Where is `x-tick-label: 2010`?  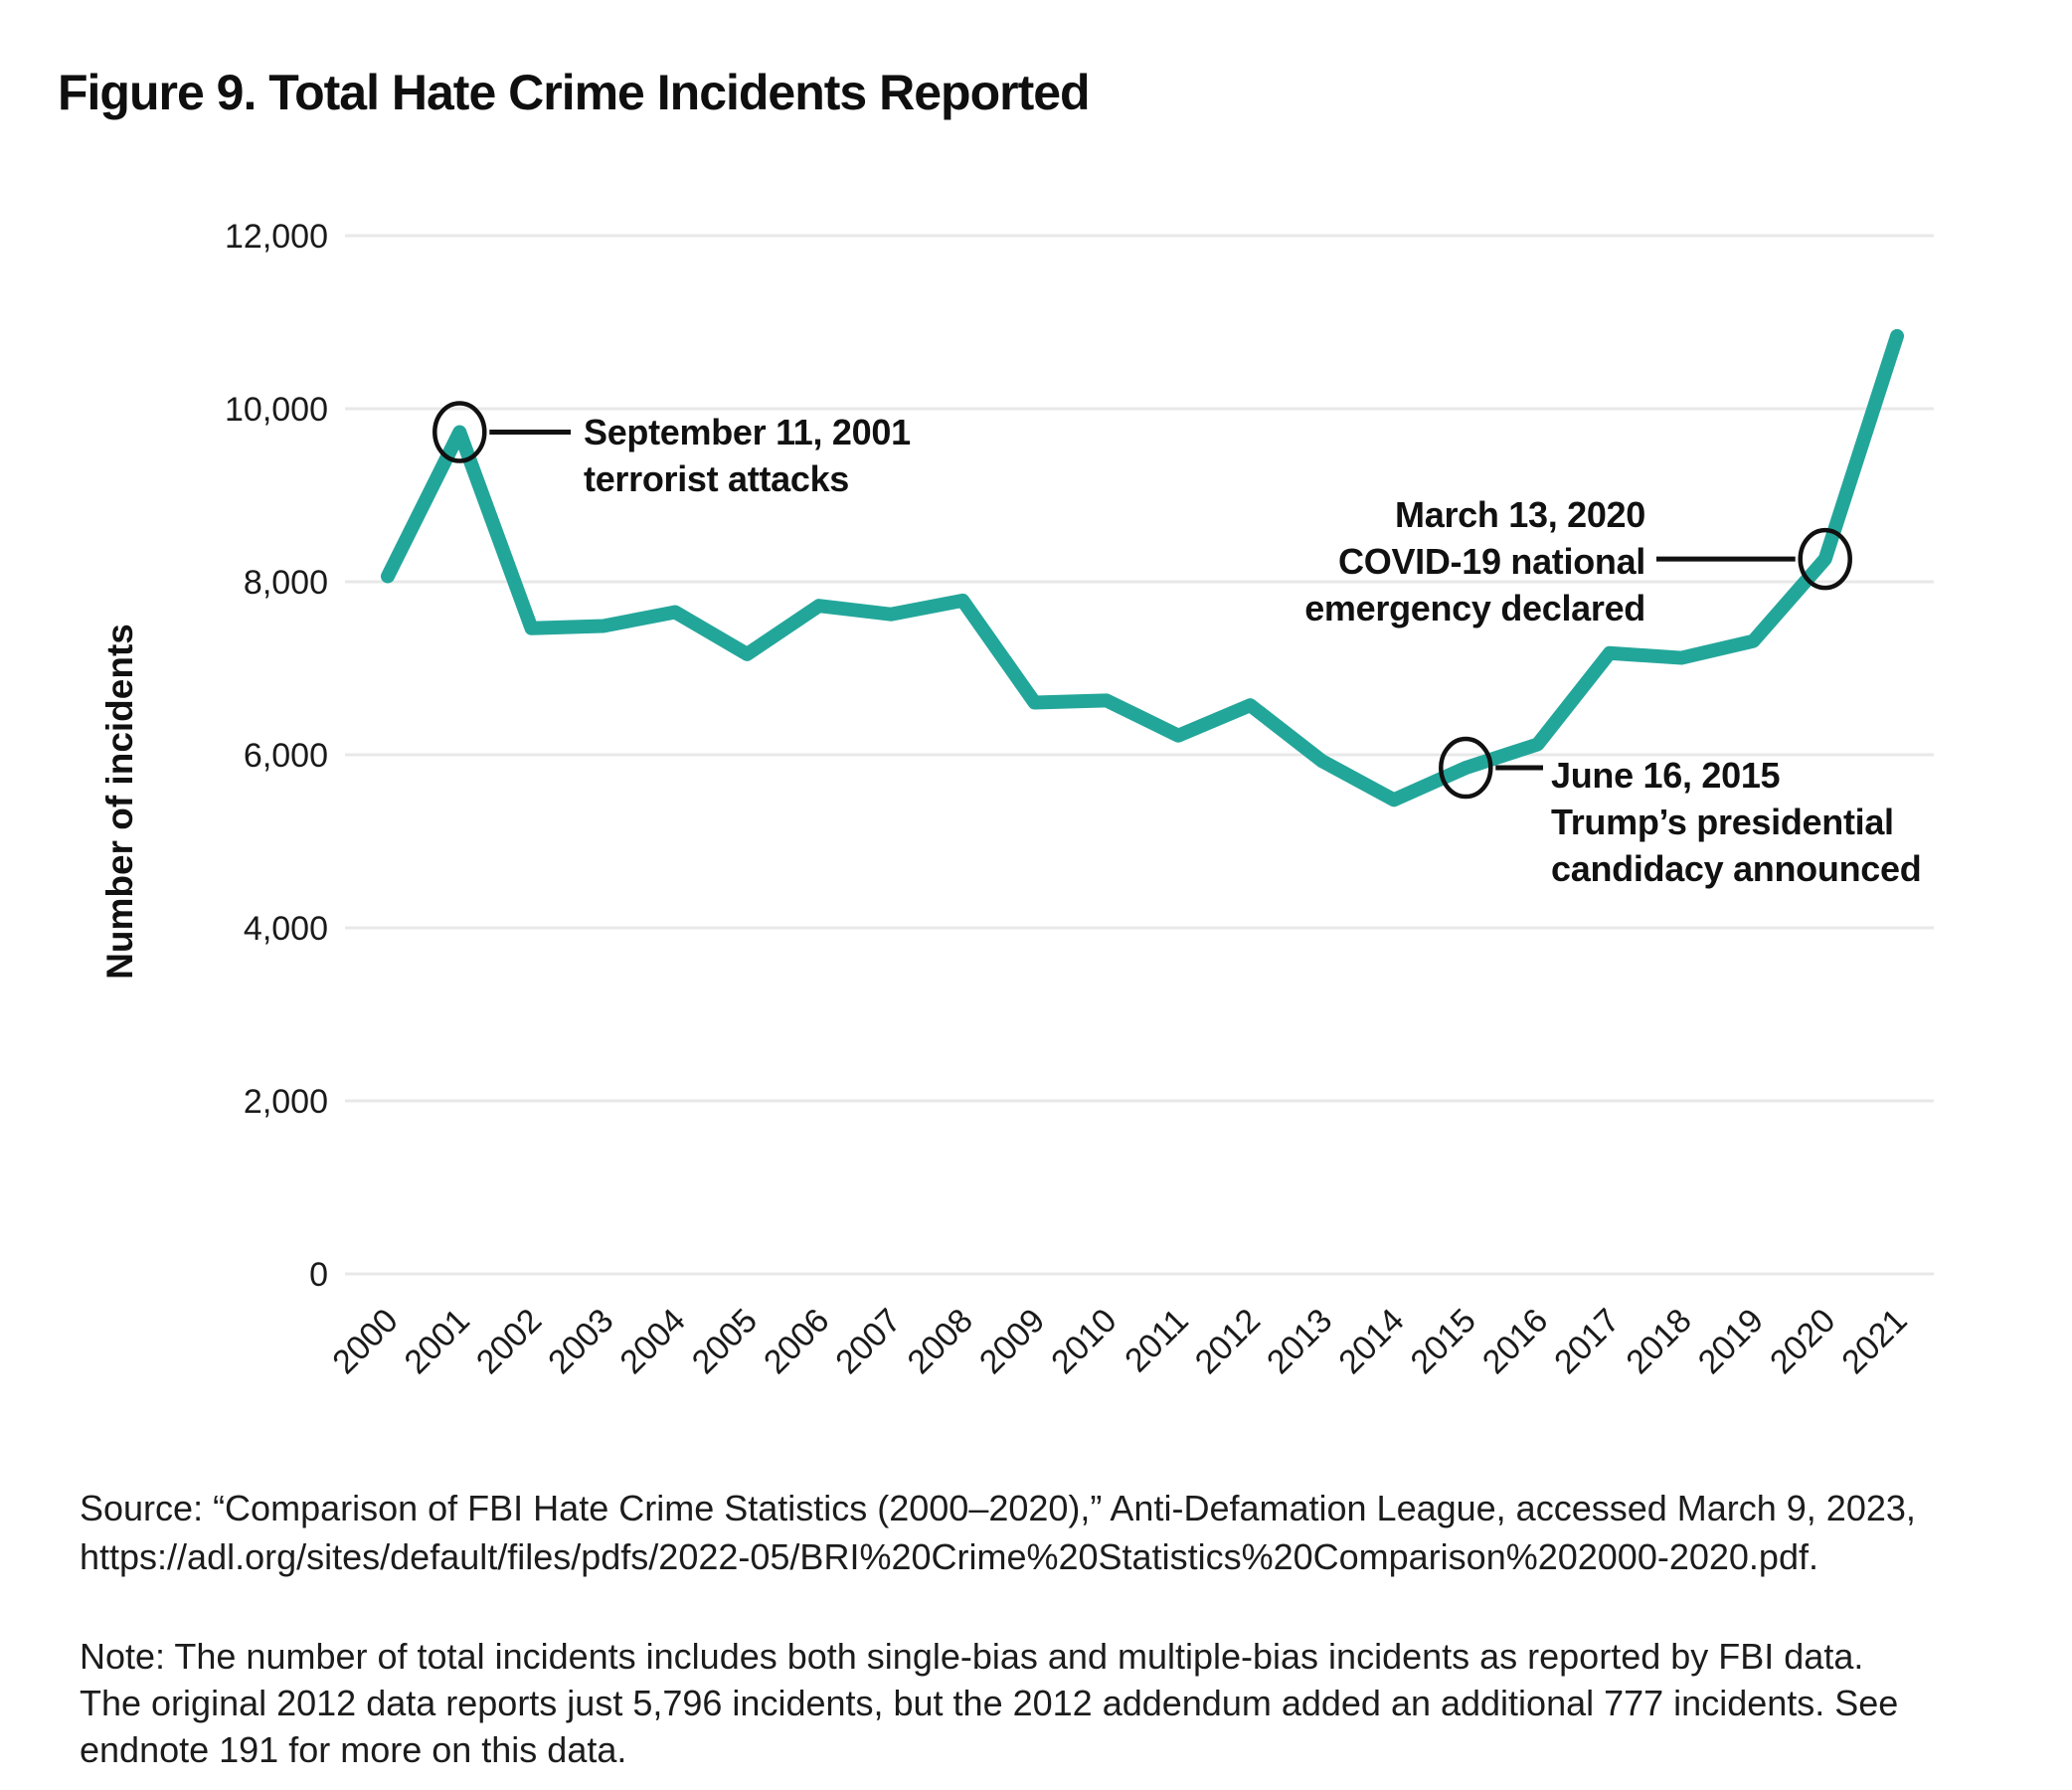
x-tick-label: 2010 is located at coordinates (1083, 1341).